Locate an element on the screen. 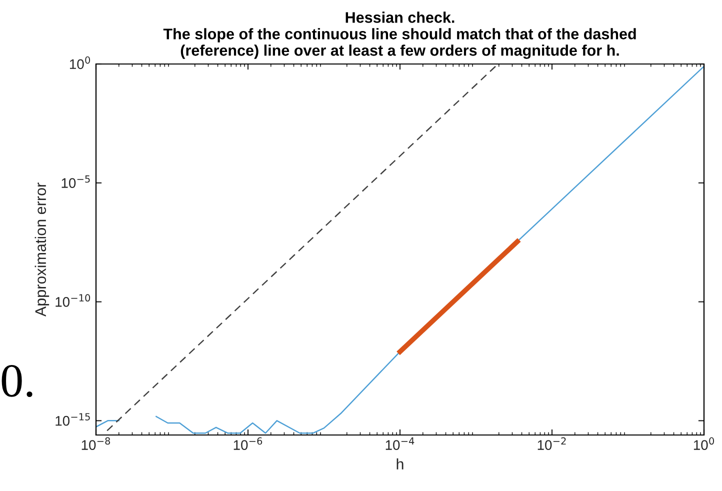  y-axis-title: Approximation error is located at coordinates (42, 249).